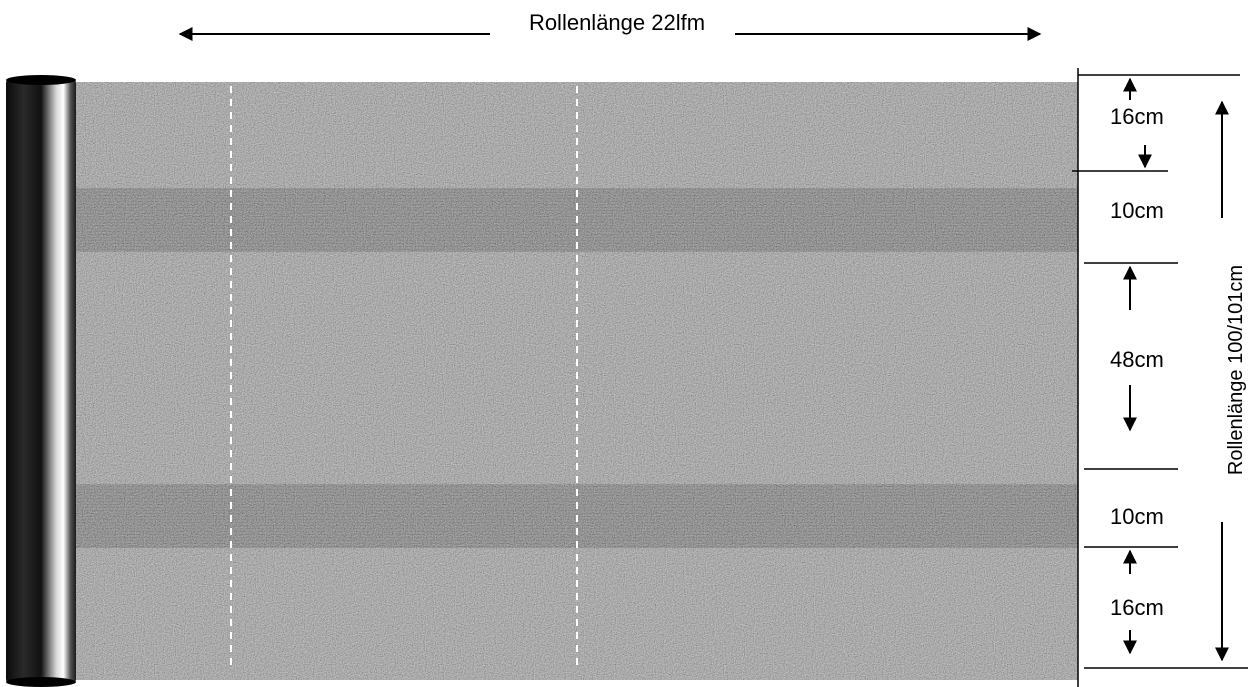  What do you see at coordinates (1137, 359) in the screenshot?
I see `segment-label: 48cm` at bounding box center [1137, 359].